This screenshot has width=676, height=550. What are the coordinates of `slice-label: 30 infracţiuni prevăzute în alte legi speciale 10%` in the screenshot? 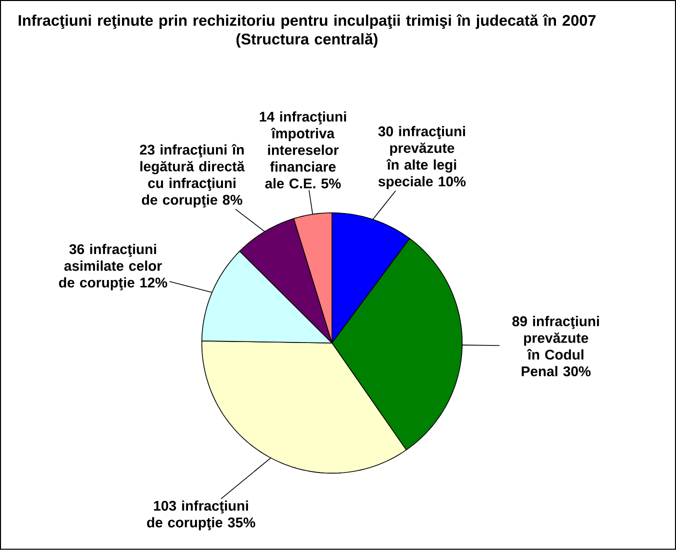 It's located at (422, 158).